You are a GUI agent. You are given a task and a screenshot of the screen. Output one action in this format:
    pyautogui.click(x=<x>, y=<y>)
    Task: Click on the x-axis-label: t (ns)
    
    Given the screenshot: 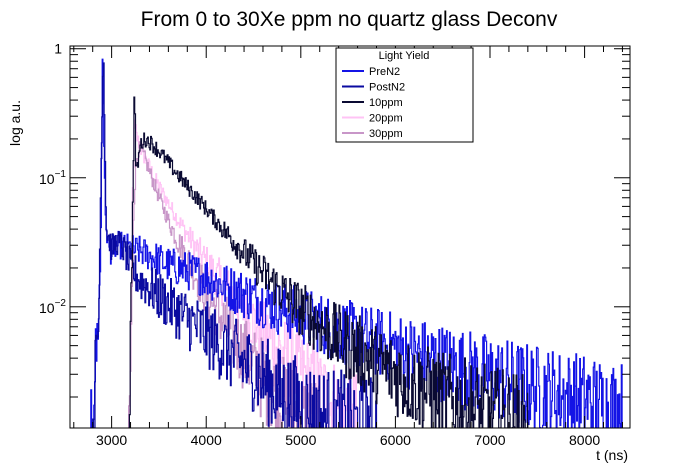 What is the action you would take?
    pyautogui.click(x=612, y=455)
    